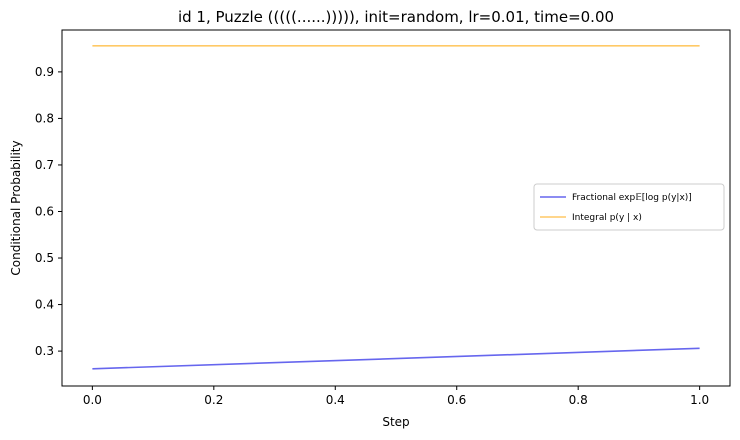 This screenshot has width=740, height=440. What do you see at coordinates (396, 396) in the screenshot?
I see `x-axis-ticks: 0.0 0.2 0.4 0.6 0.8 1.0` at bounding box center [396, 396].